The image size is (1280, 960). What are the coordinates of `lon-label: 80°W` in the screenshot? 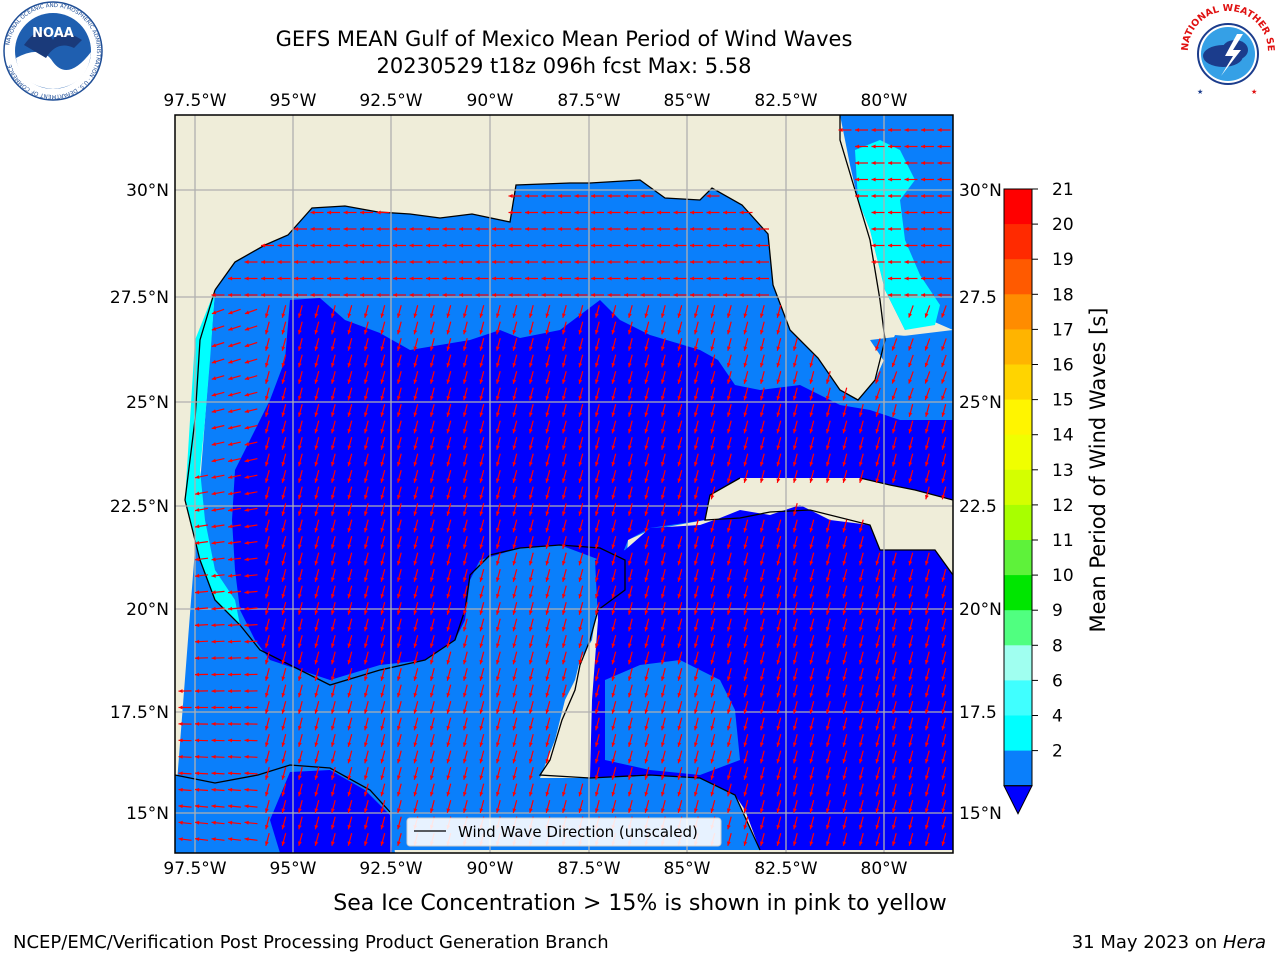 It's located at (884, 869).